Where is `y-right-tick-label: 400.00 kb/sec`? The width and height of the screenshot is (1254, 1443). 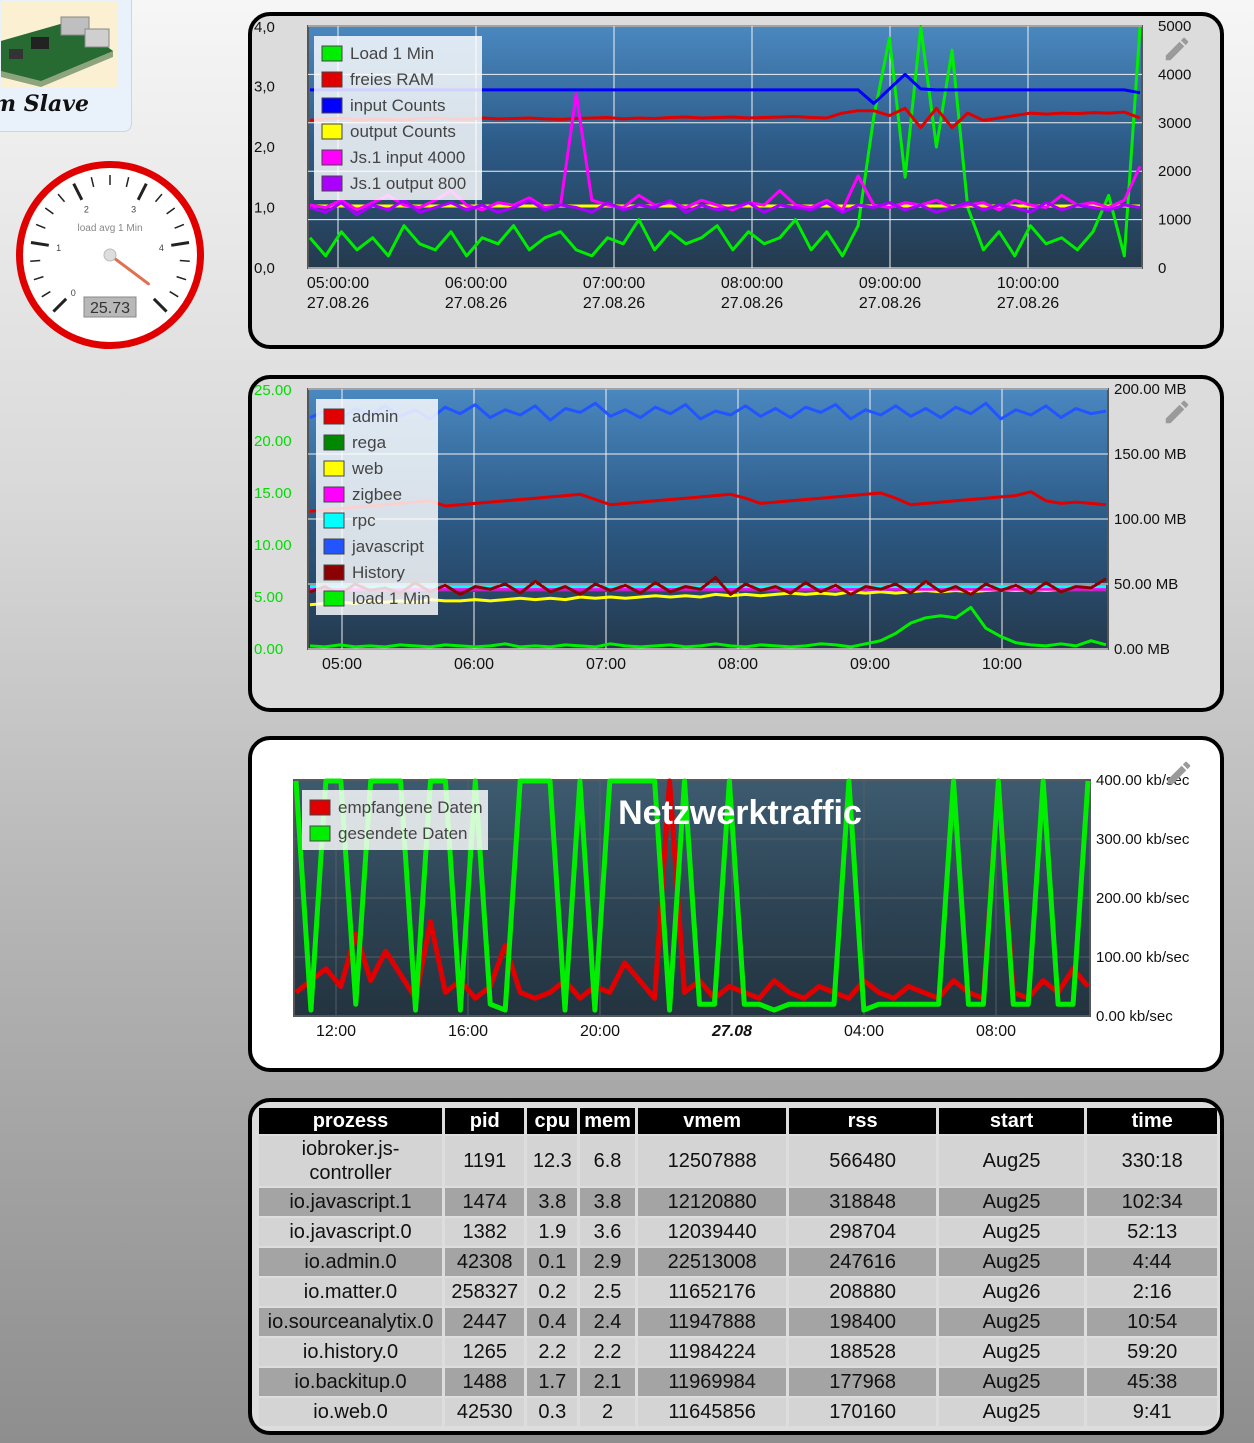 y-right-tick-label: 400.00 kb/sec is located at coordinates (1143, 780).